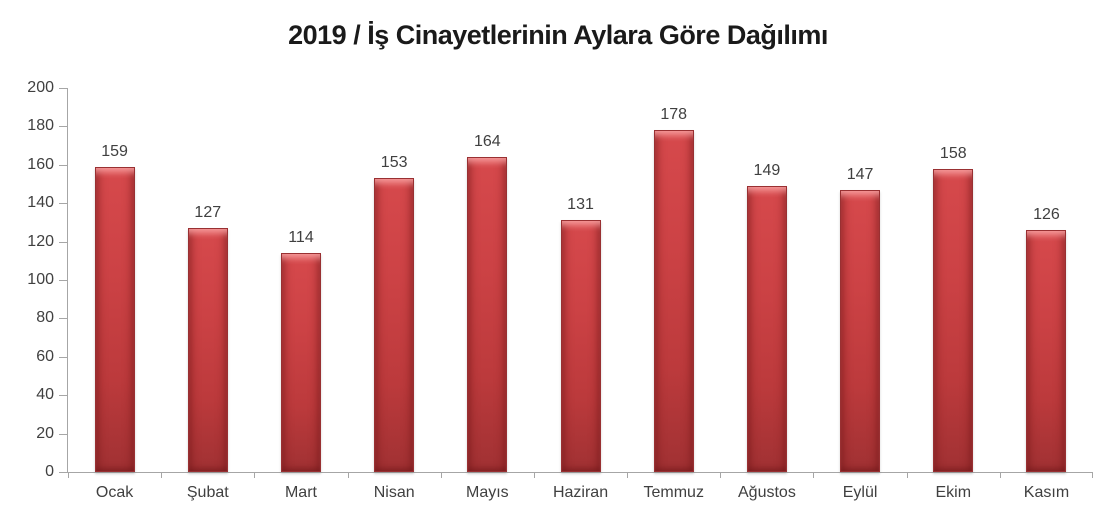 This screenshot has width=1116, height=527. I want to click on x-axis-label: Nisan, so click(394, 492).